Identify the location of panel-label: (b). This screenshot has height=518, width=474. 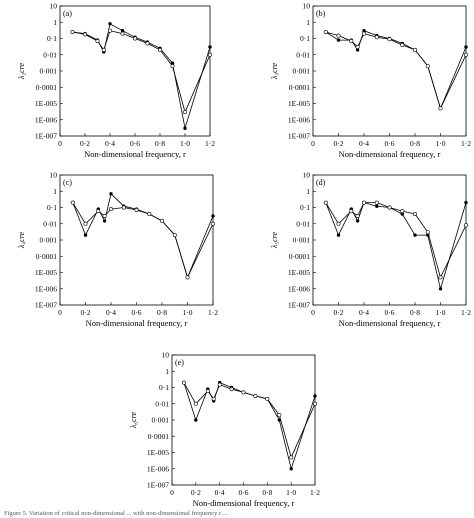
(321, 13).